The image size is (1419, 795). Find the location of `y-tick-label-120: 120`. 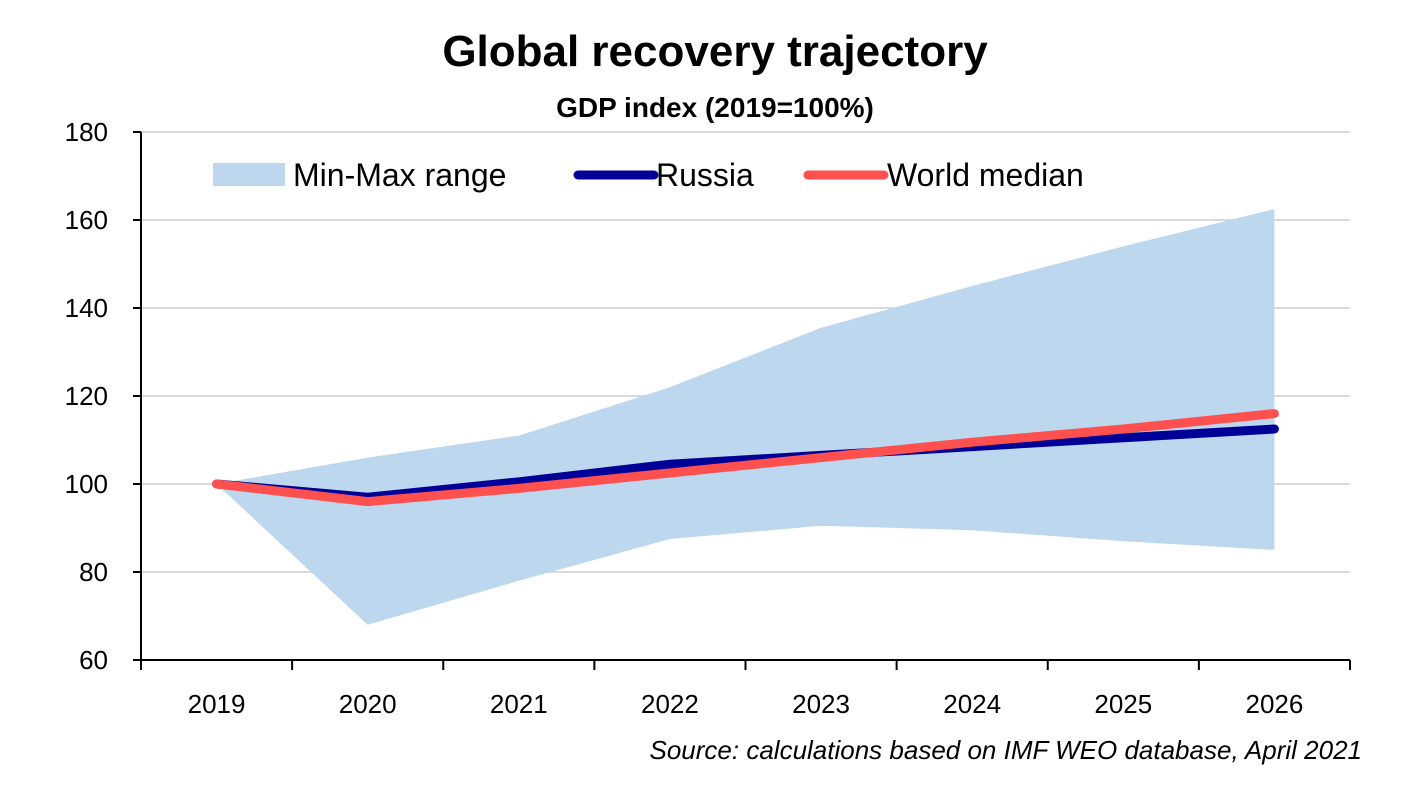

y-tick-label-120: 120 is located at coordinates (86, 396).